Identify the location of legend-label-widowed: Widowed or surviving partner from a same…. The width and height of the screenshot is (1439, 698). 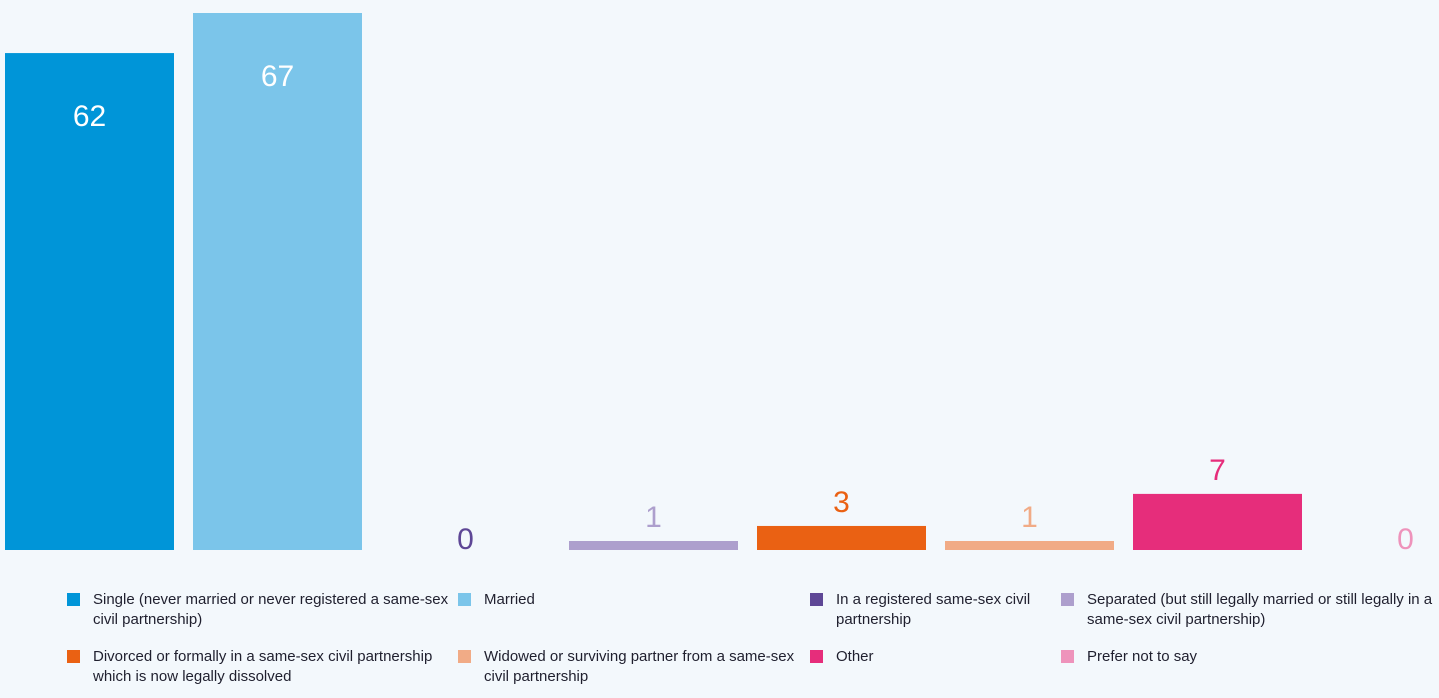
(639, 666).